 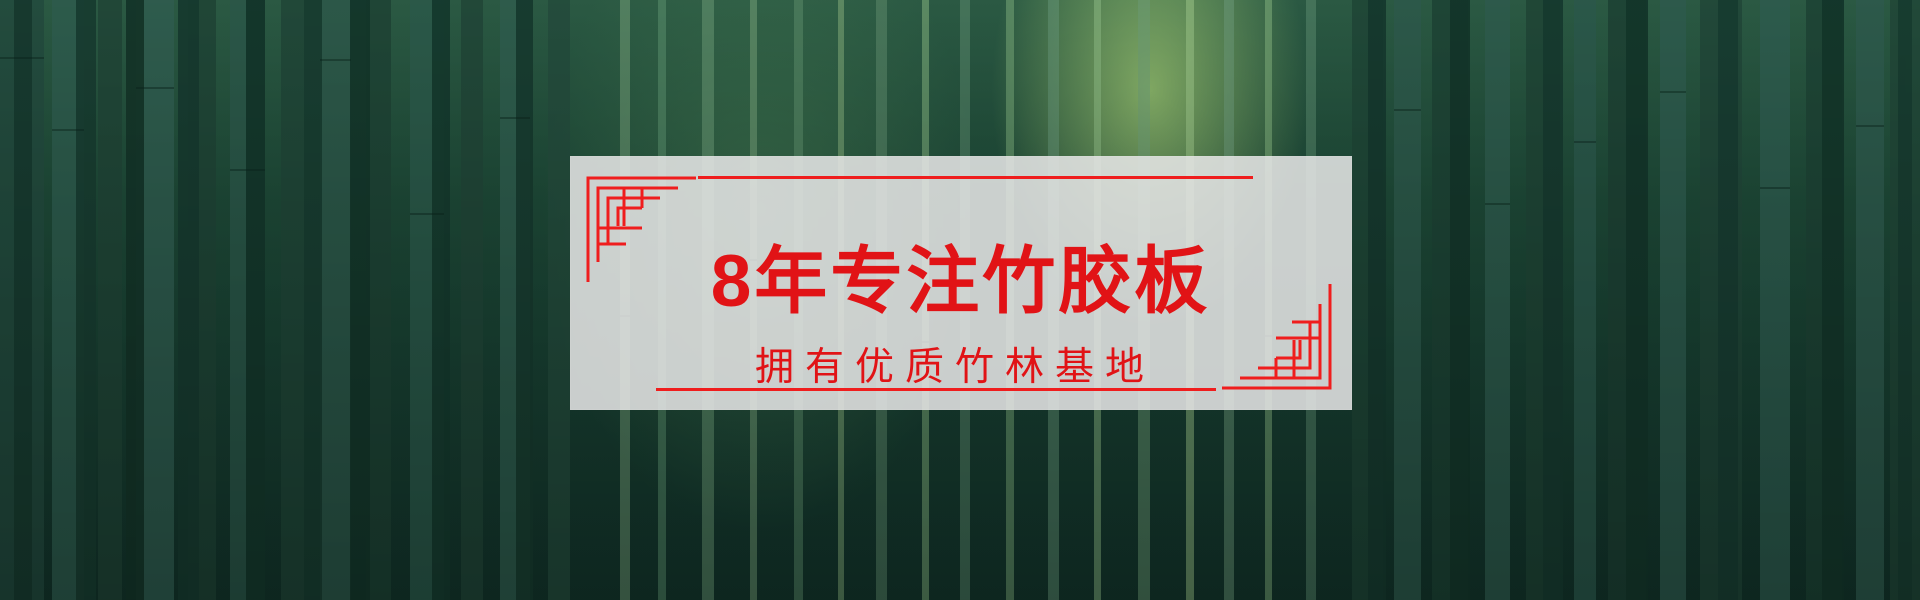 I want to click on top-red-divider-line, so click(x=975, y=177).